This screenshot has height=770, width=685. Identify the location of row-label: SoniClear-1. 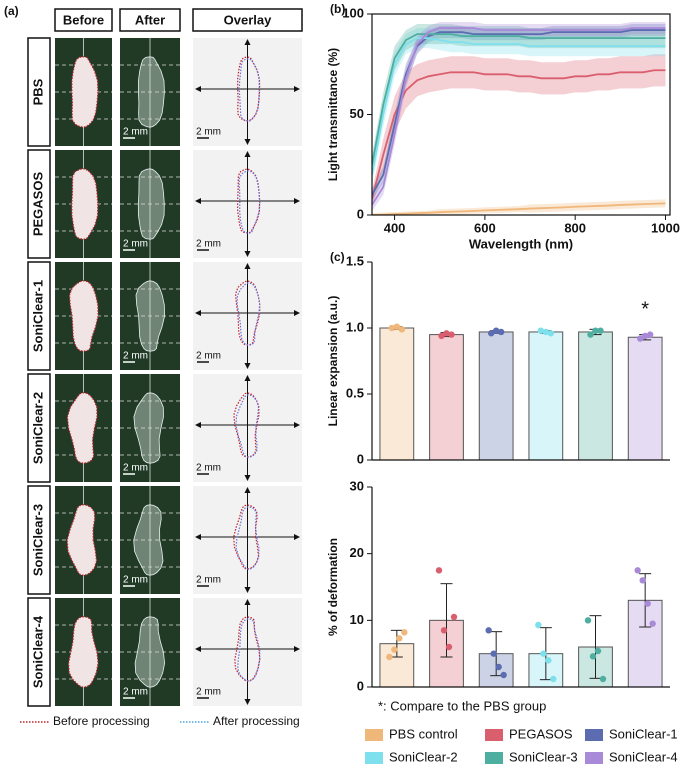
(37, 316).